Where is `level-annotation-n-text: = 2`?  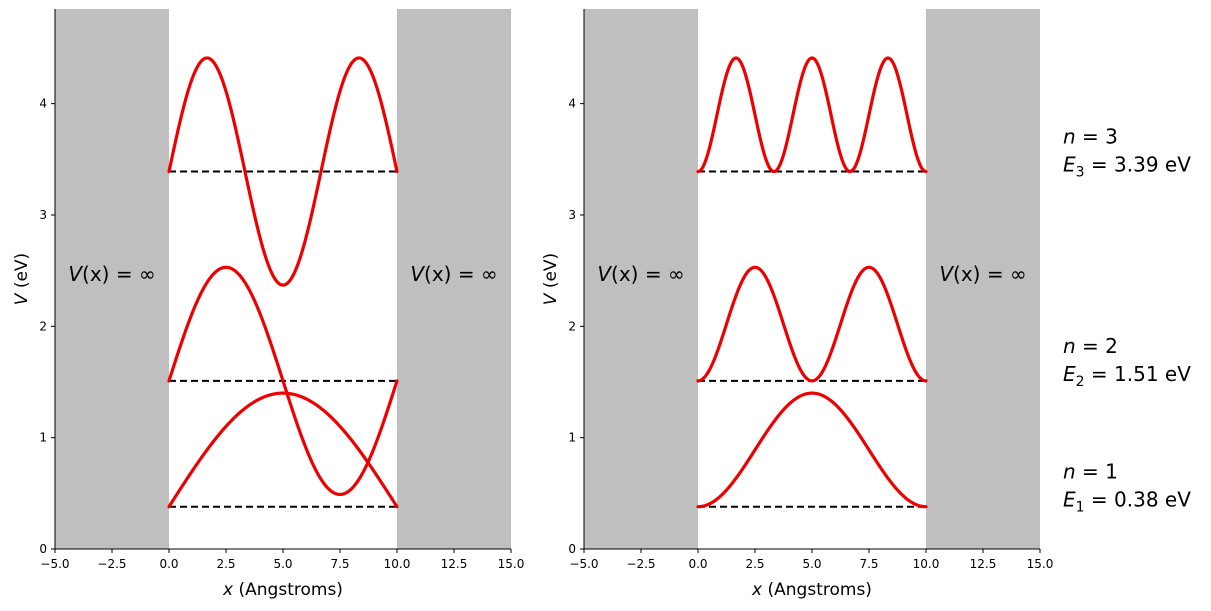 level-annotation-n-text: = 2 is located at coordinates (1097, 346).